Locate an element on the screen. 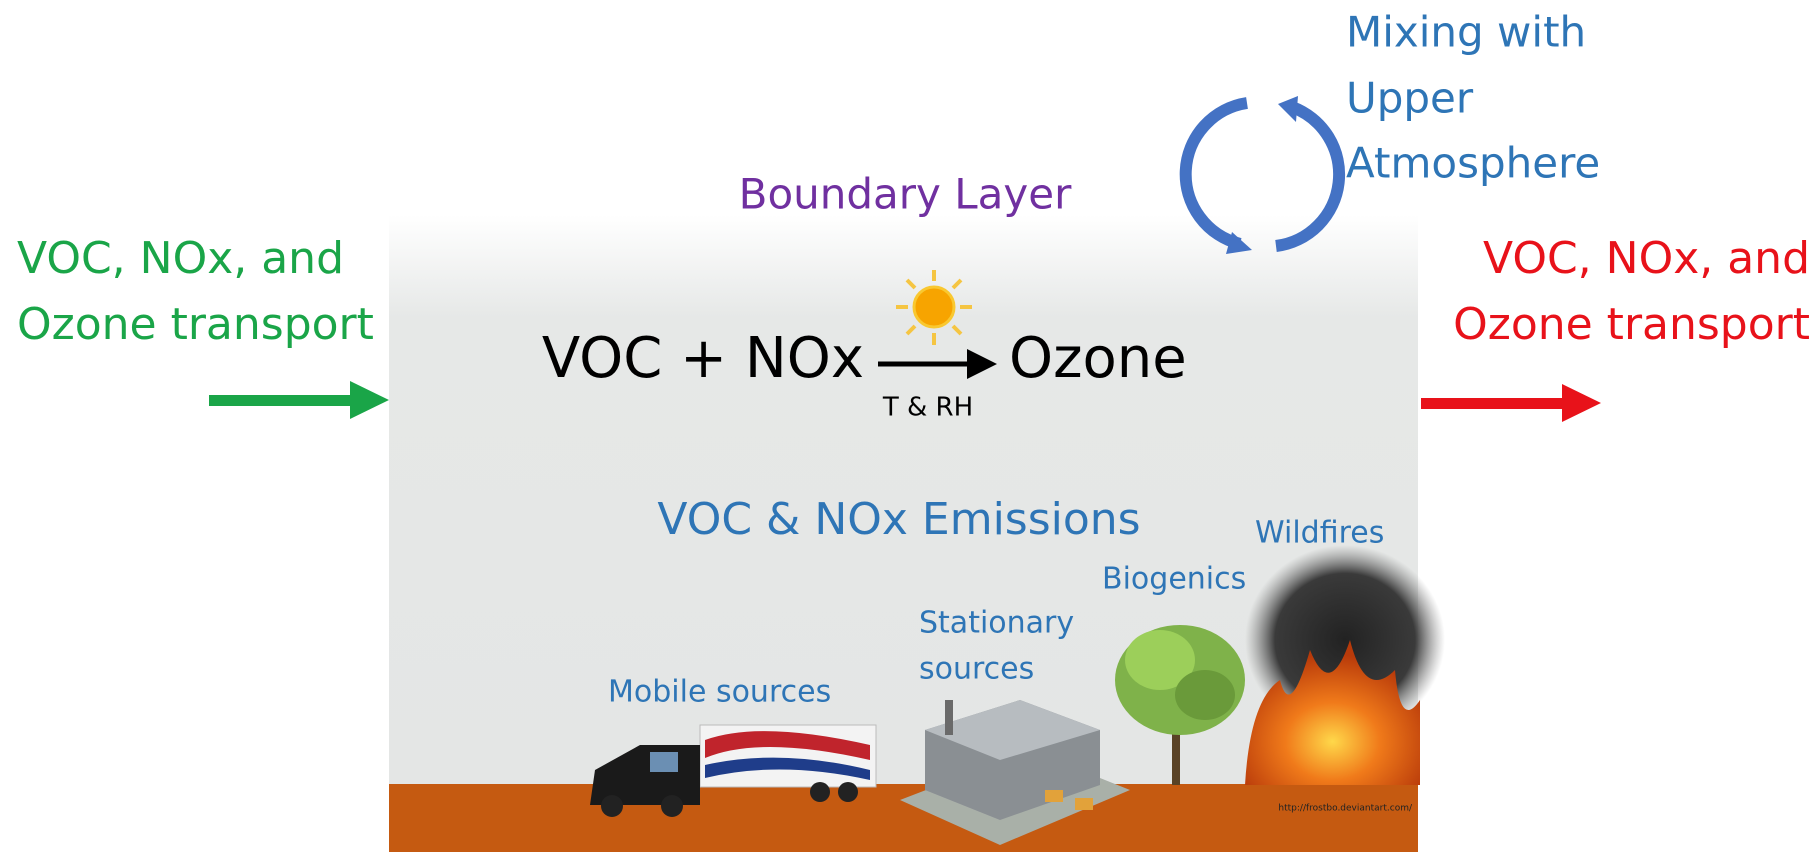 This screenshot has height=852, width=1818. image-credit: http://frostbo.deviantart.com/ is located at coordinates (1345, 809).